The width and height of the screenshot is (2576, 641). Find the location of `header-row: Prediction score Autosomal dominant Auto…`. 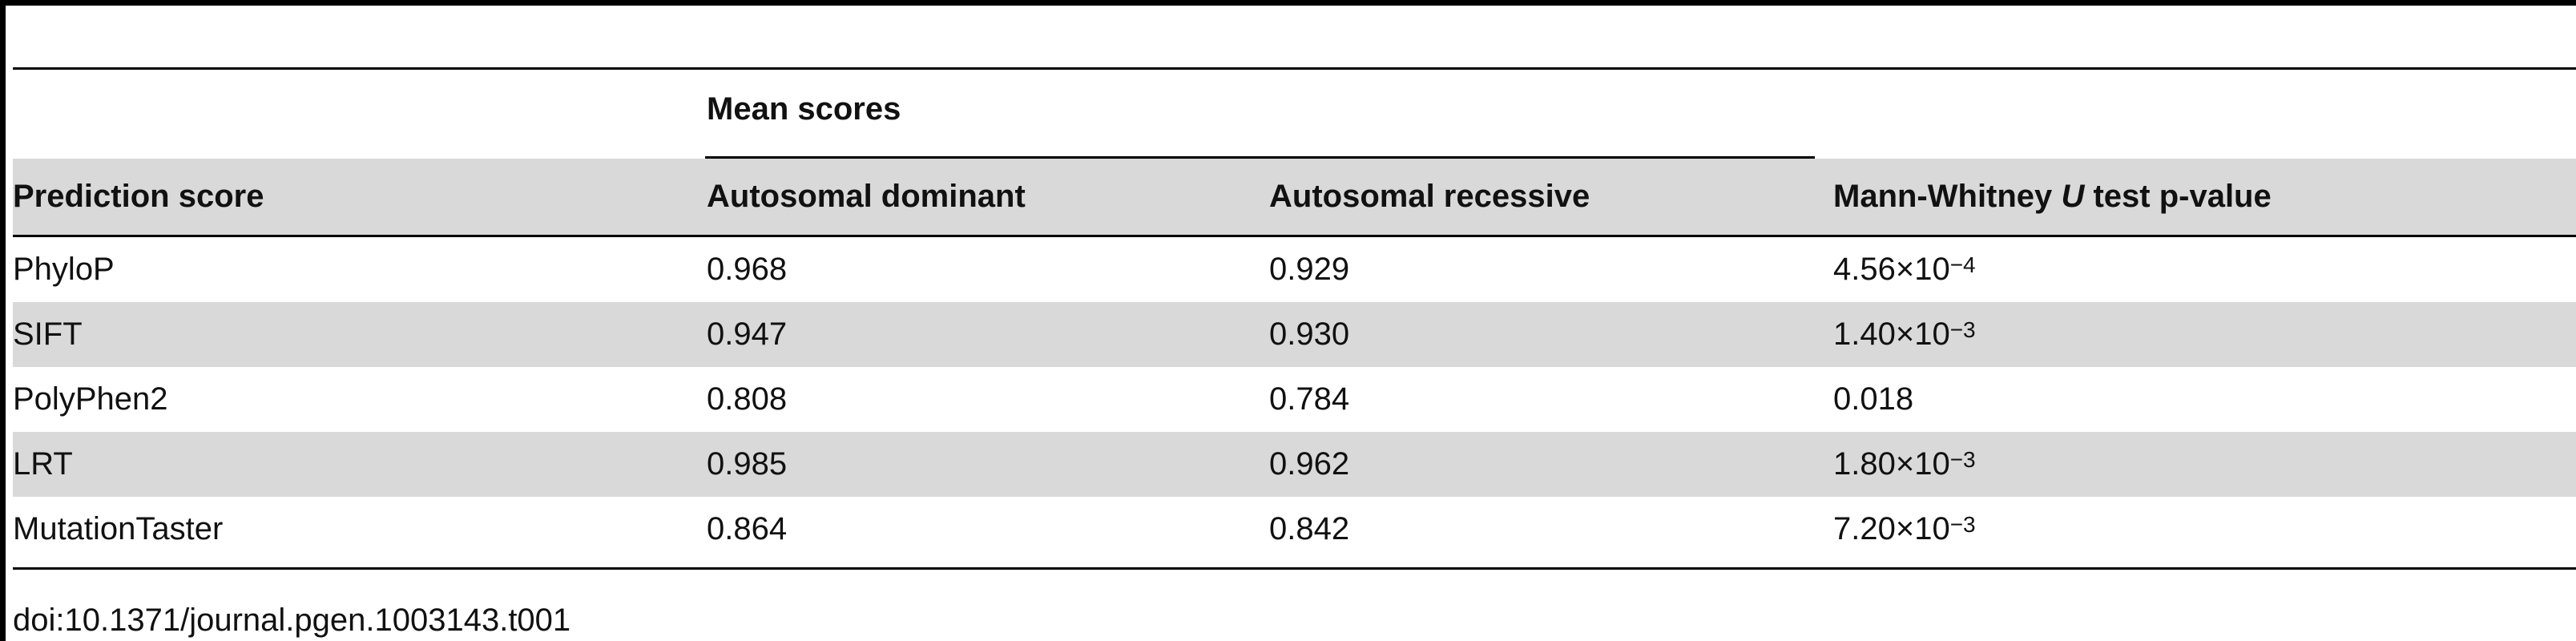

header-row: Prediction score Autosomal dominant Auto… is located at coordinates (1294, 197).